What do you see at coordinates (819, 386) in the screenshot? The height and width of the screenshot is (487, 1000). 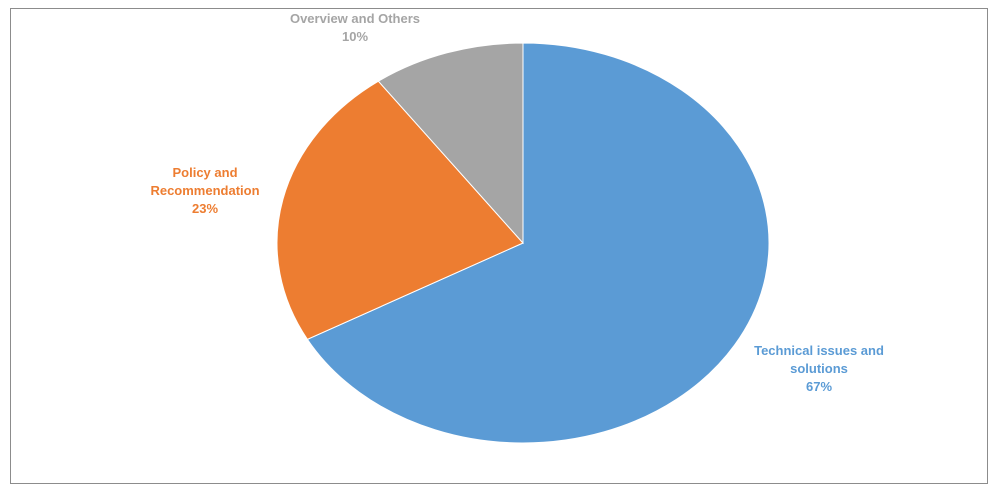 I see `data-label-value: 67%` at bounding box center [819, 386].